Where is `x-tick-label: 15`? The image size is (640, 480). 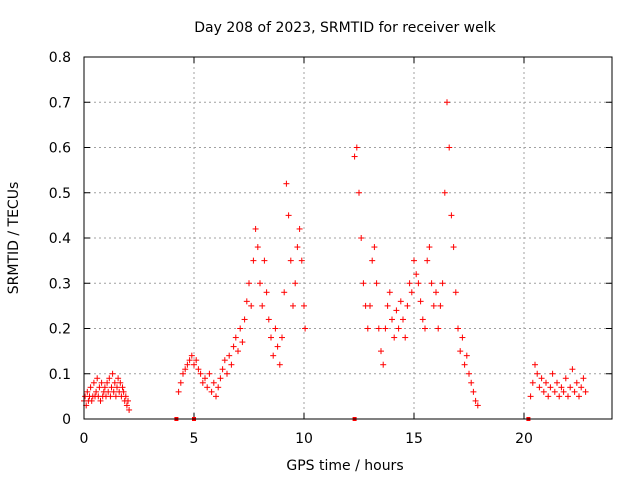
x-tick-label: 15 is located at coordinates (414, 439).